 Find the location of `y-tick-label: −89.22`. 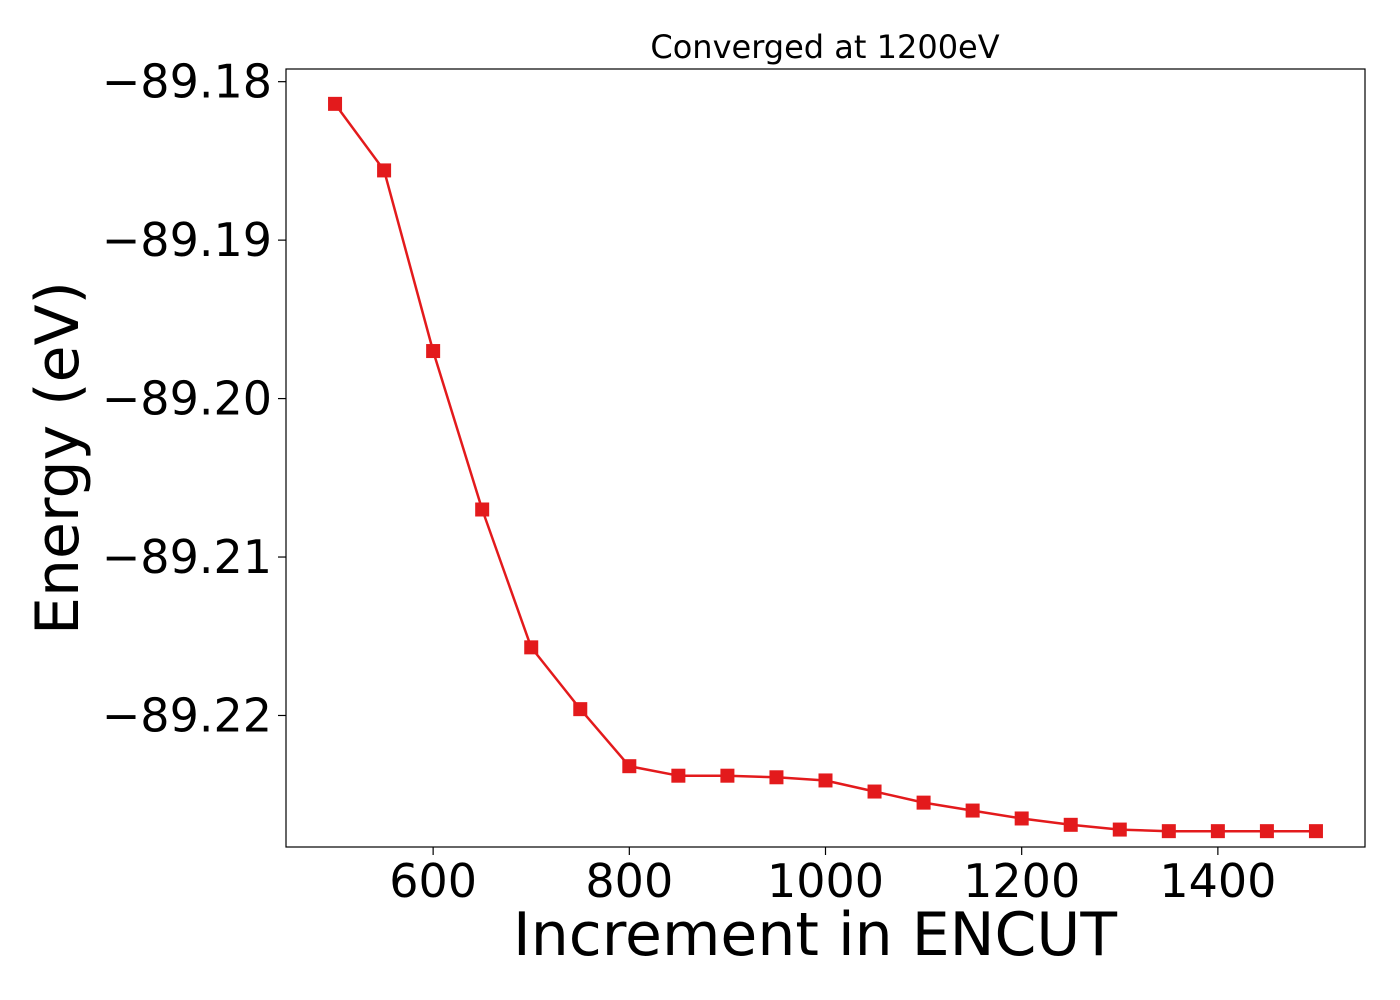

y-tick-label: −89.22 is located at coordinates (187, 715).